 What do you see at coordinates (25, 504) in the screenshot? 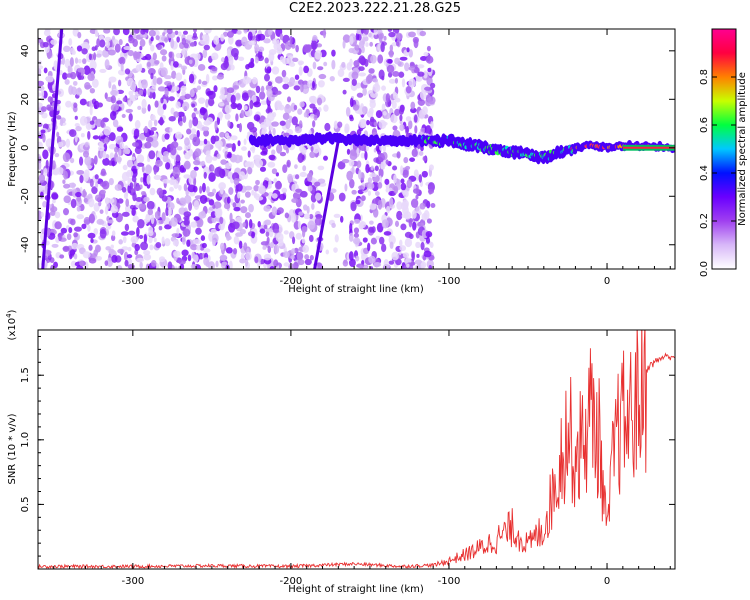
I see `y-tick-label: 0.5` at bounding box center [25, 504].